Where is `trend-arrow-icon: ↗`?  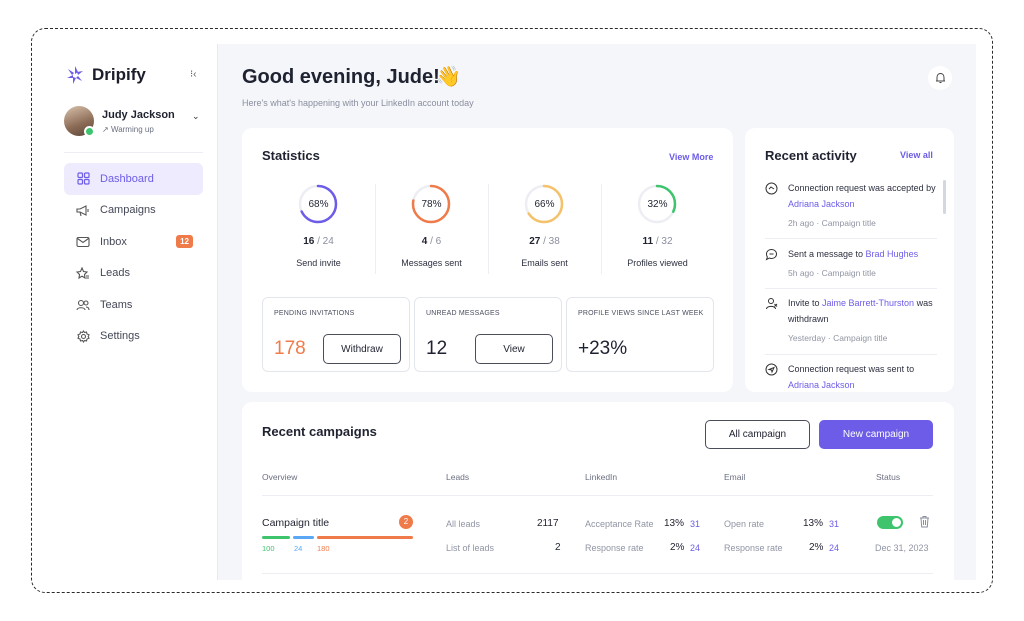 trend-arrow-icon: ↗ is located at coordinates (105, 129).